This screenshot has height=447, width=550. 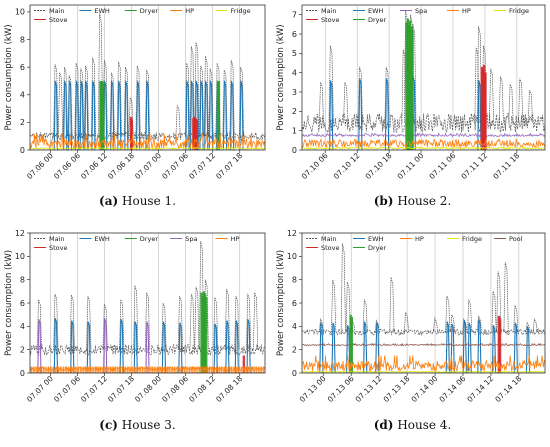 What do you see at coordinates (294, 150) in the screenshot?
I see `y-tick-label: 0` at bounding box center [294, 150].